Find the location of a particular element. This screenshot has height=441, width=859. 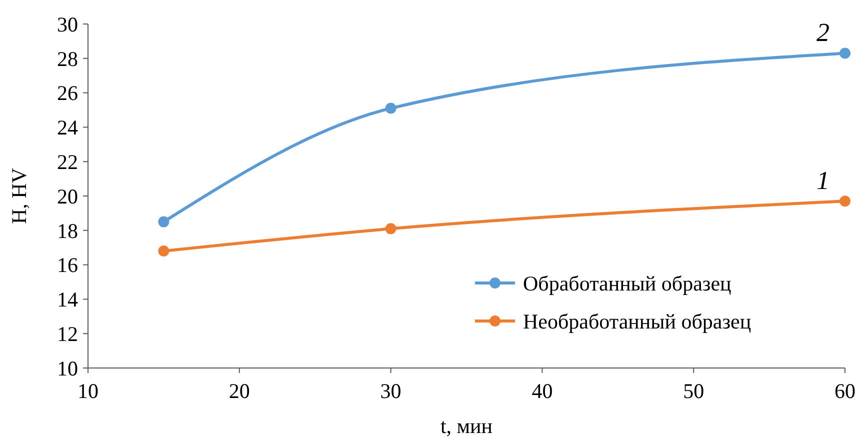

legend-label: Необработанный образец is located at coordinates (637, 321).